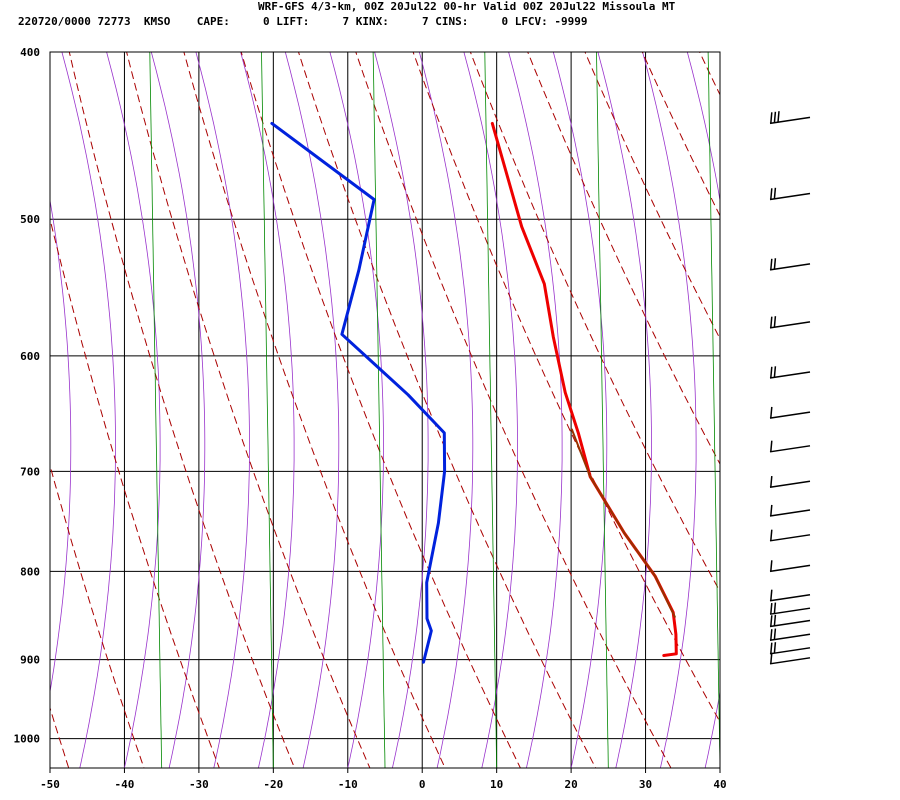 Image resolution: width=900 pixels, height=800 pixels. What do you see at coordinates (50, 784) in the screenshot?
I see `x-tick-label: -50` at bounding box center [50, 784].